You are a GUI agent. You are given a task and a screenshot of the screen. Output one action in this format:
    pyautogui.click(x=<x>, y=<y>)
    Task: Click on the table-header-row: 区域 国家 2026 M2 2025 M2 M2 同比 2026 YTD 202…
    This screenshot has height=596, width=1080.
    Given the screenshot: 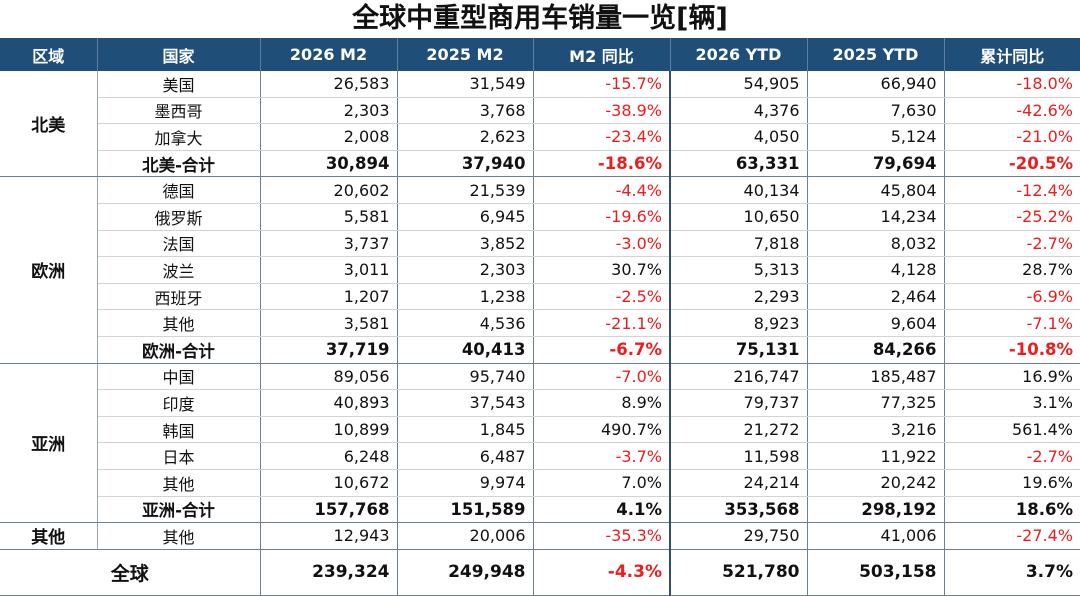 What is the action you would take?
    pyautogui.click(x=540, y=54)
    